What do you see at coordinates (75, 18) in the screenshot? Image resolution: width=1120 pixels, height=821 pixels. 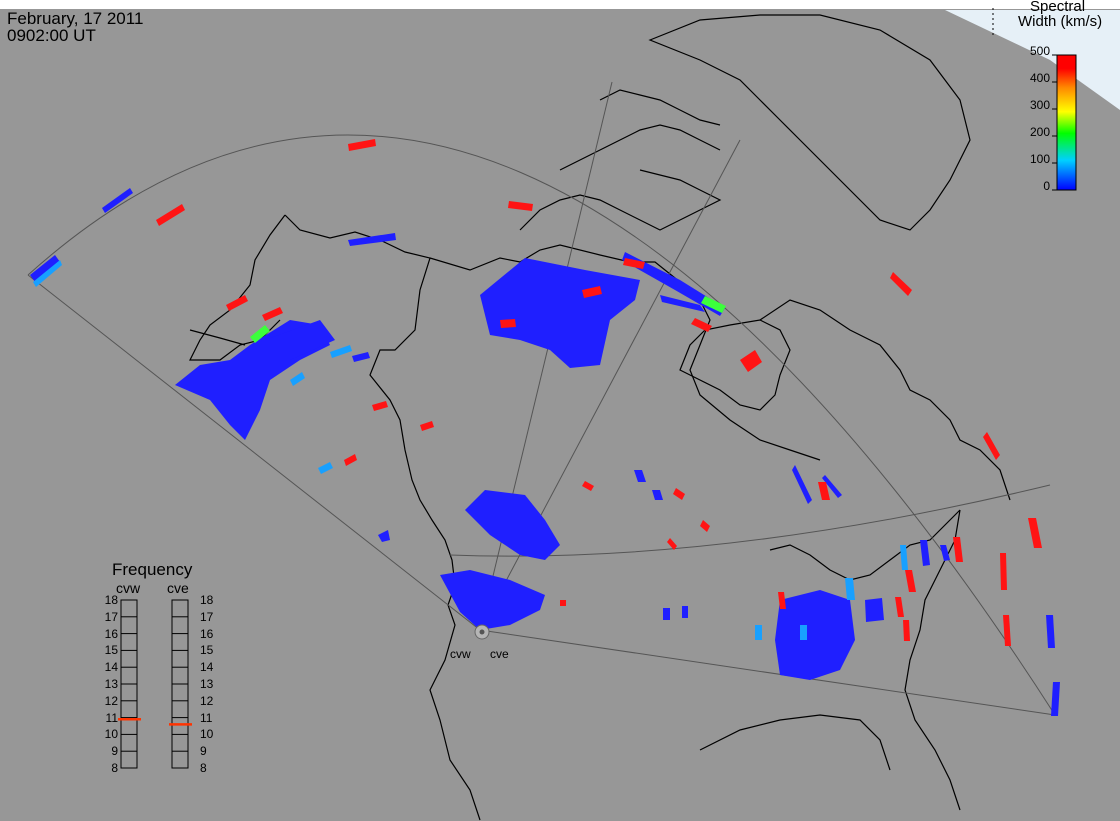 I see `map-date: February, 17 2011` at bounding box center [75, 18].